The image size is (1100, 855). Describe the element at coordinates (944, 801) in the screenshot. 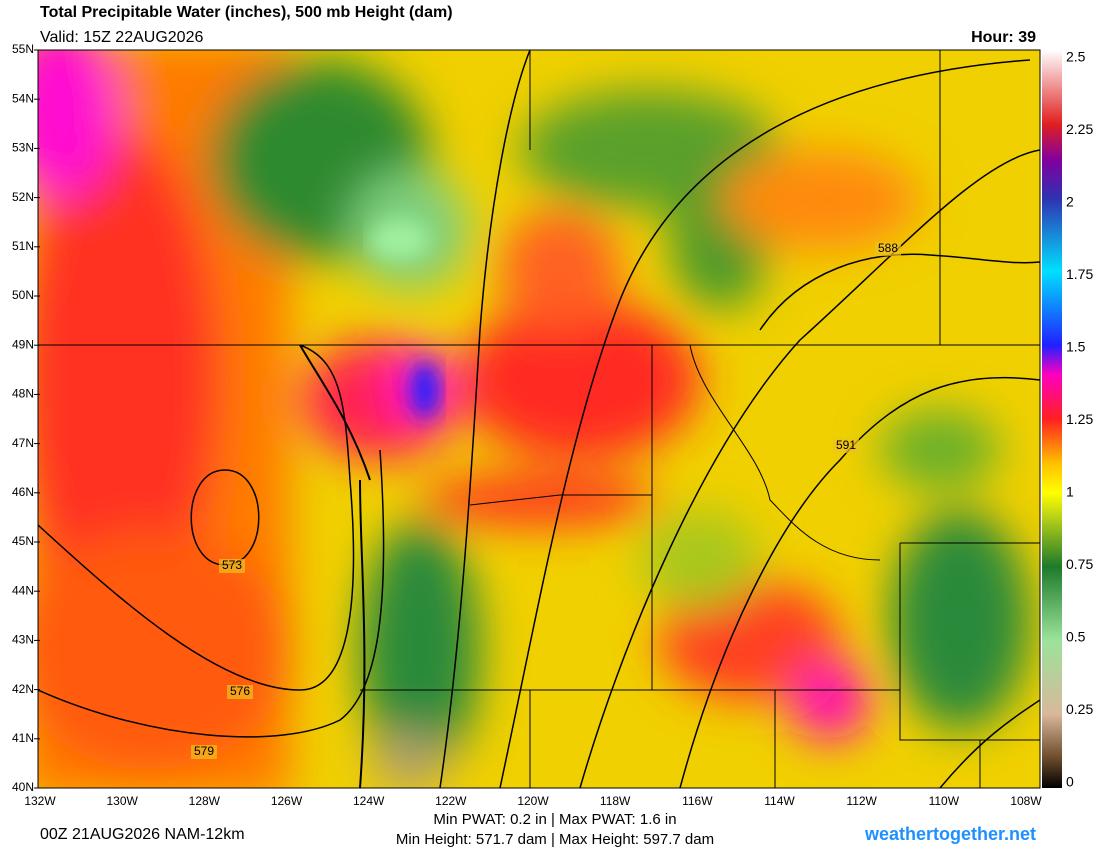

I see `longitude-label: 110W` at that location.